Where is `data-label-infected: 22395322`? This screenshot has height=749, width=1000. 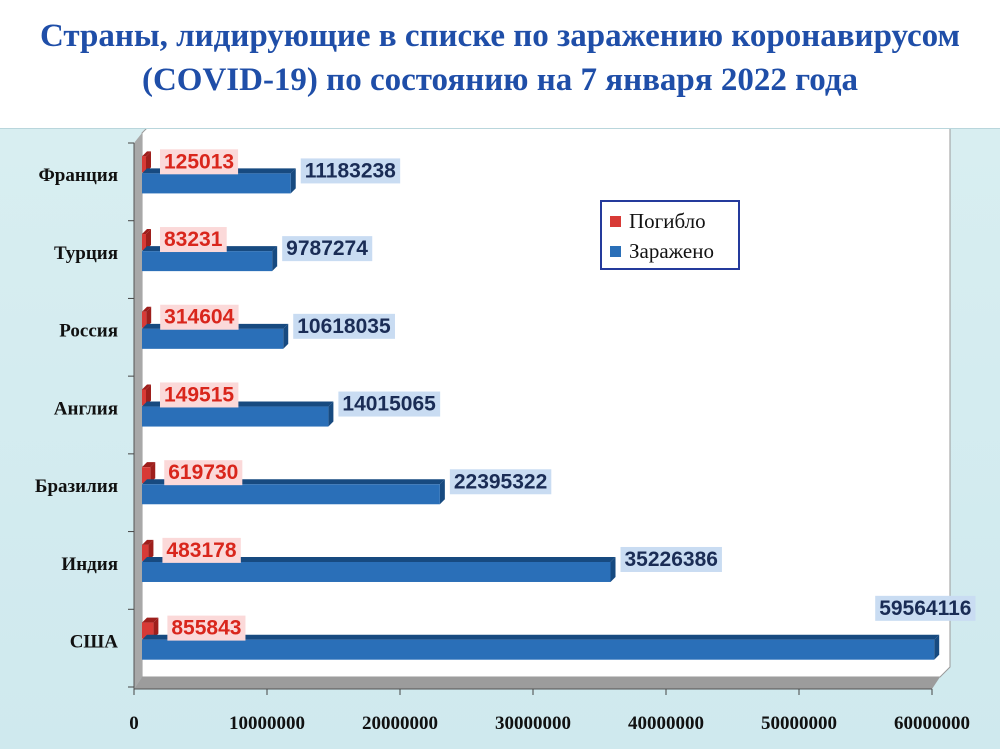 data-label-infected: 22395322 is located at coordinates (500, 481).